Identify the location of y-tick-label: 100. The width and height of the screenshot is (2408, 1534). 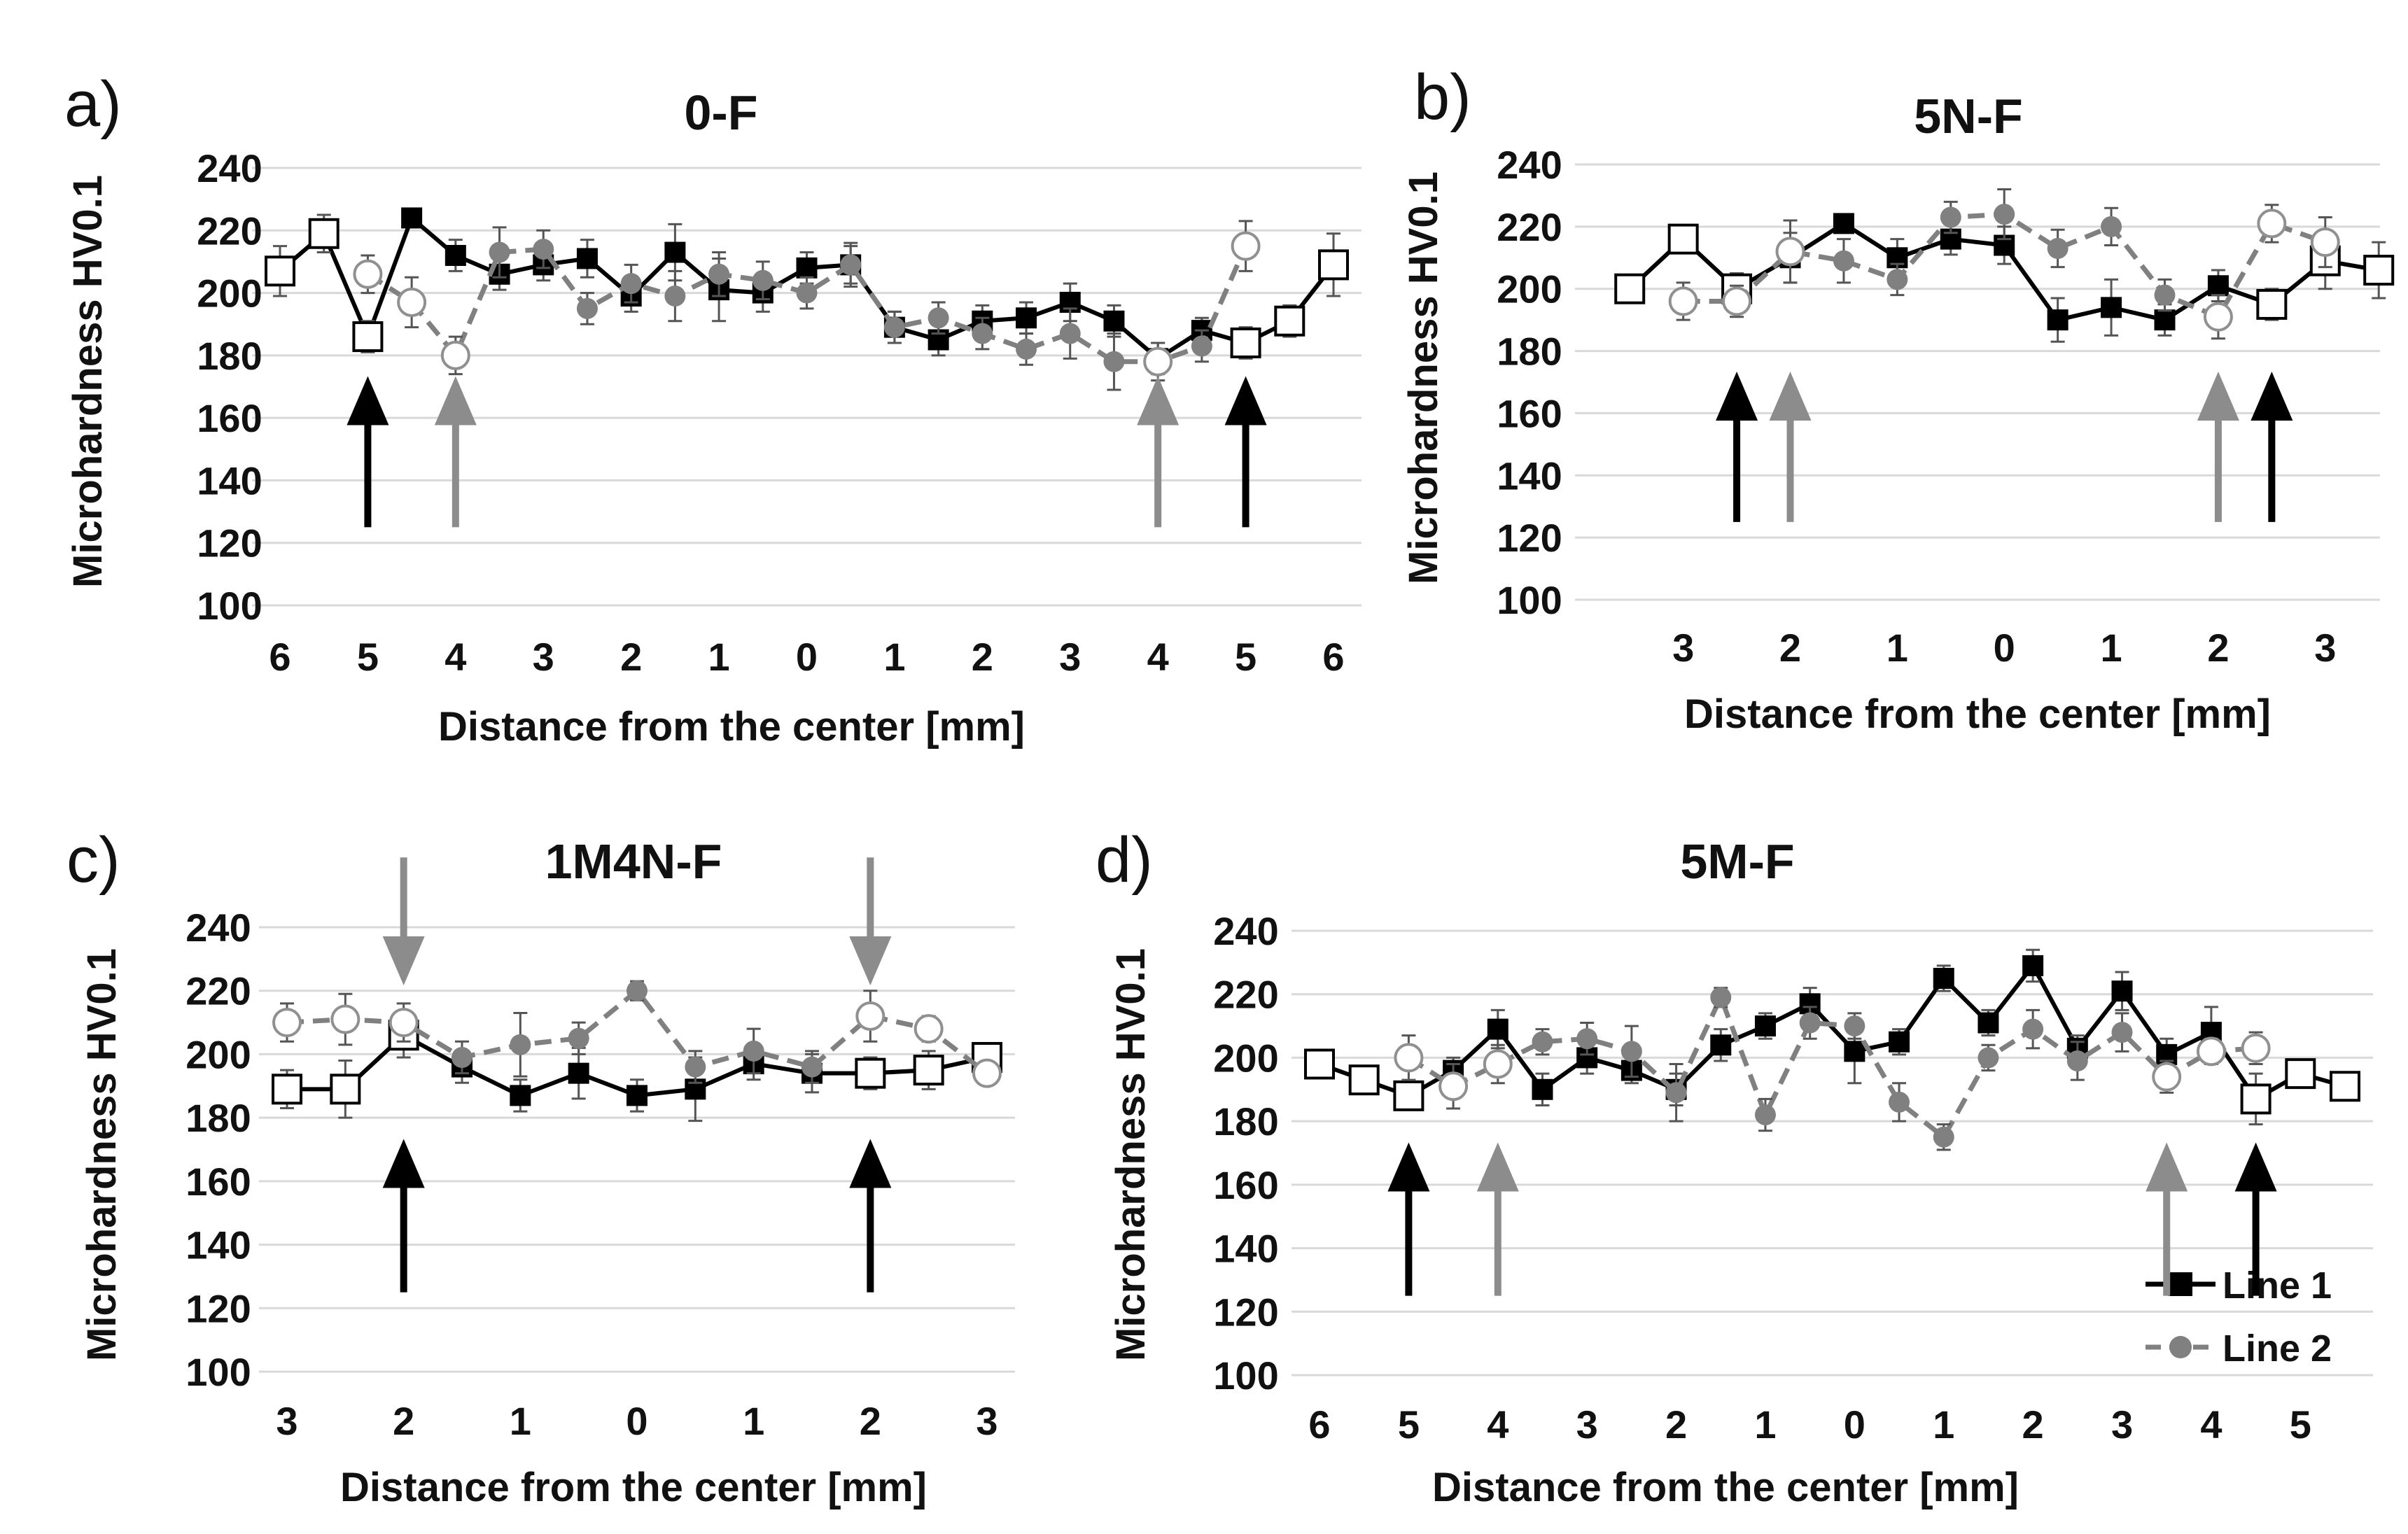
(229, 606).